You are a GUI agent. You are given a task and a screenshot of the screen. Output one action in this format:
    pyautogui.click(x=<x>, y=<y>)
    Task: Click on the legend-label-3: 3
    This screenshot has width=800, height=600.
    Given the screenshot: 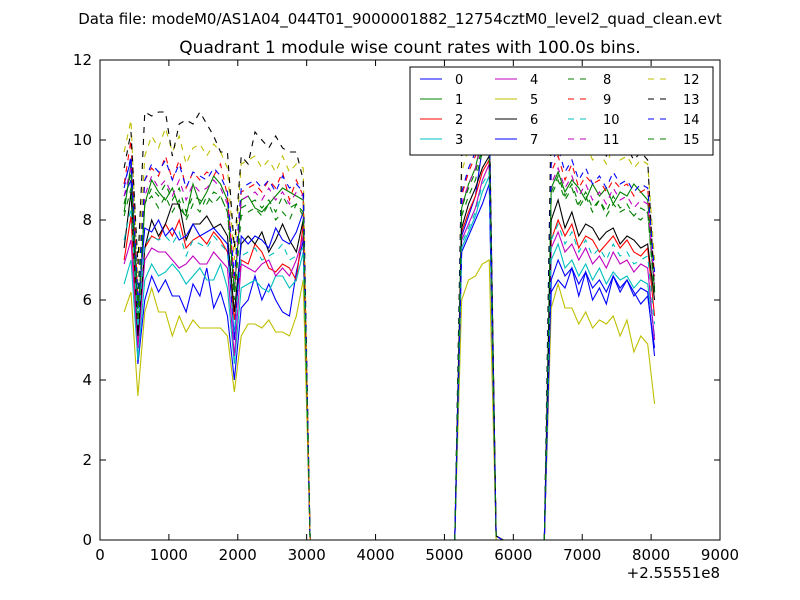 What is the action you would take?
    pyautogui.click(x=459, y=140)
    